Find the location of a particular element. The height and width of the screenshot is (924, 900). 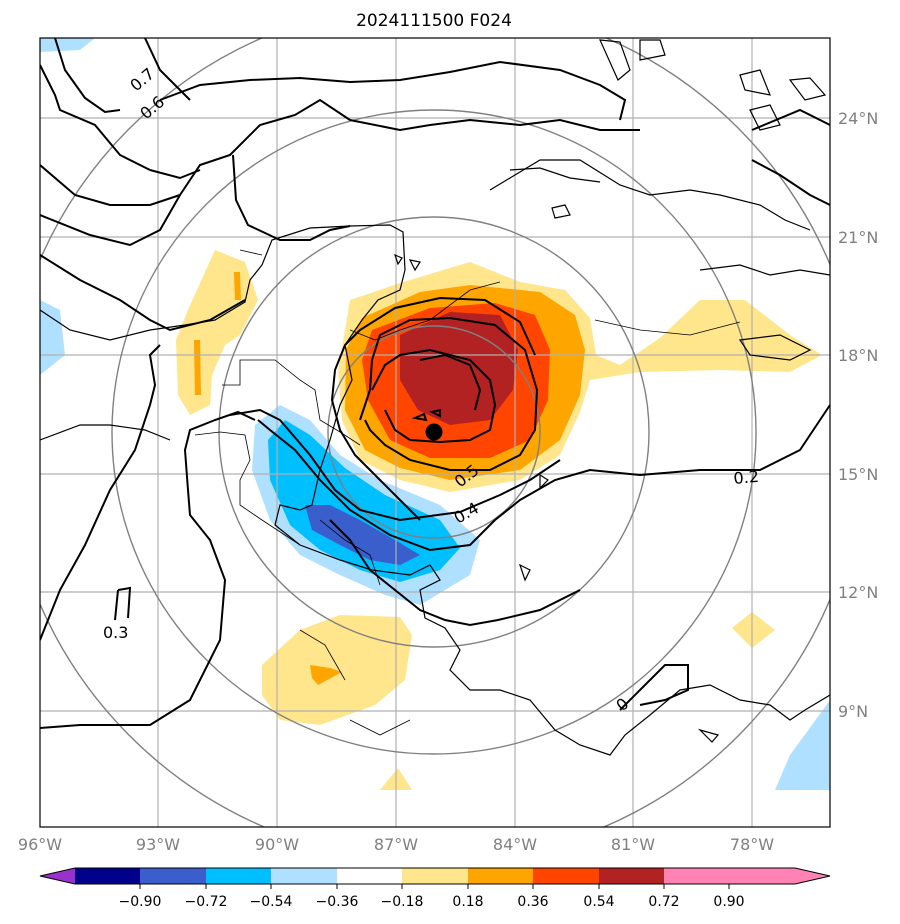

colorbar-label: −0.18 is located at coordinates (402, 902).